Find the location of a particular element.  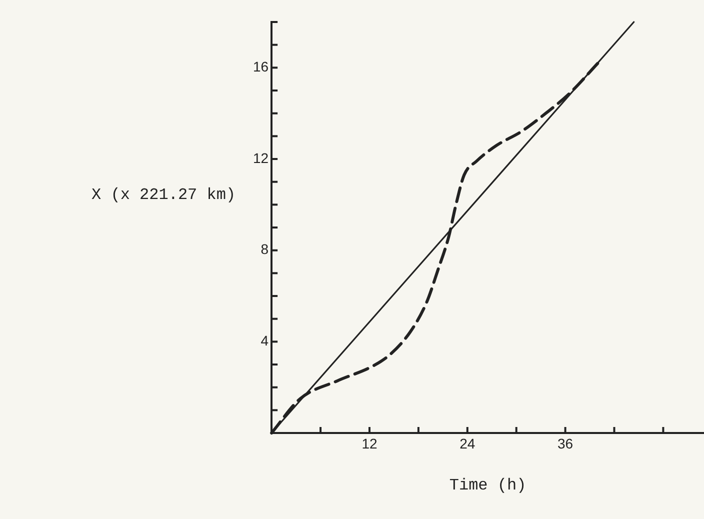

y-tick-label: 16 is located at coordinates (260, 66).